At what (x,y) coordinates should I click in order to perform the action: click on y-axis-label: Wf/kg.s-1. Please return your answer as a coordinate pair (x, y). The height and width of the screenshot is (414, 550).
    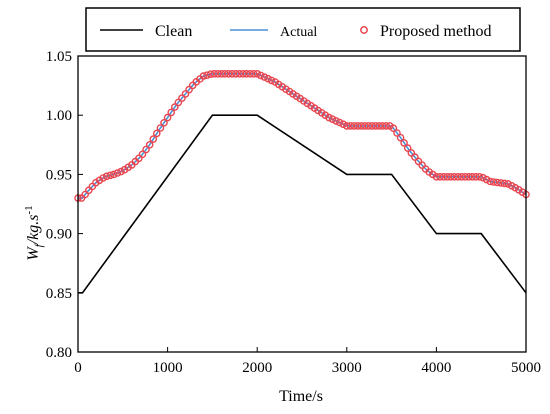
    Looking at the image, I should click on (34, 232).